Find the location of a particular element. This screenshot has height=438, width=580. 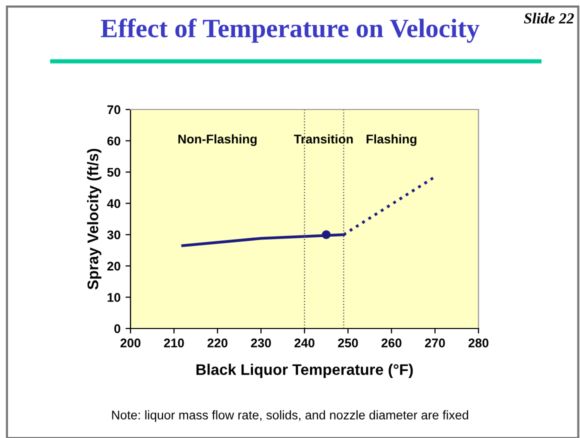

y-tick-label: 70 is located at coordinates (113, 109).